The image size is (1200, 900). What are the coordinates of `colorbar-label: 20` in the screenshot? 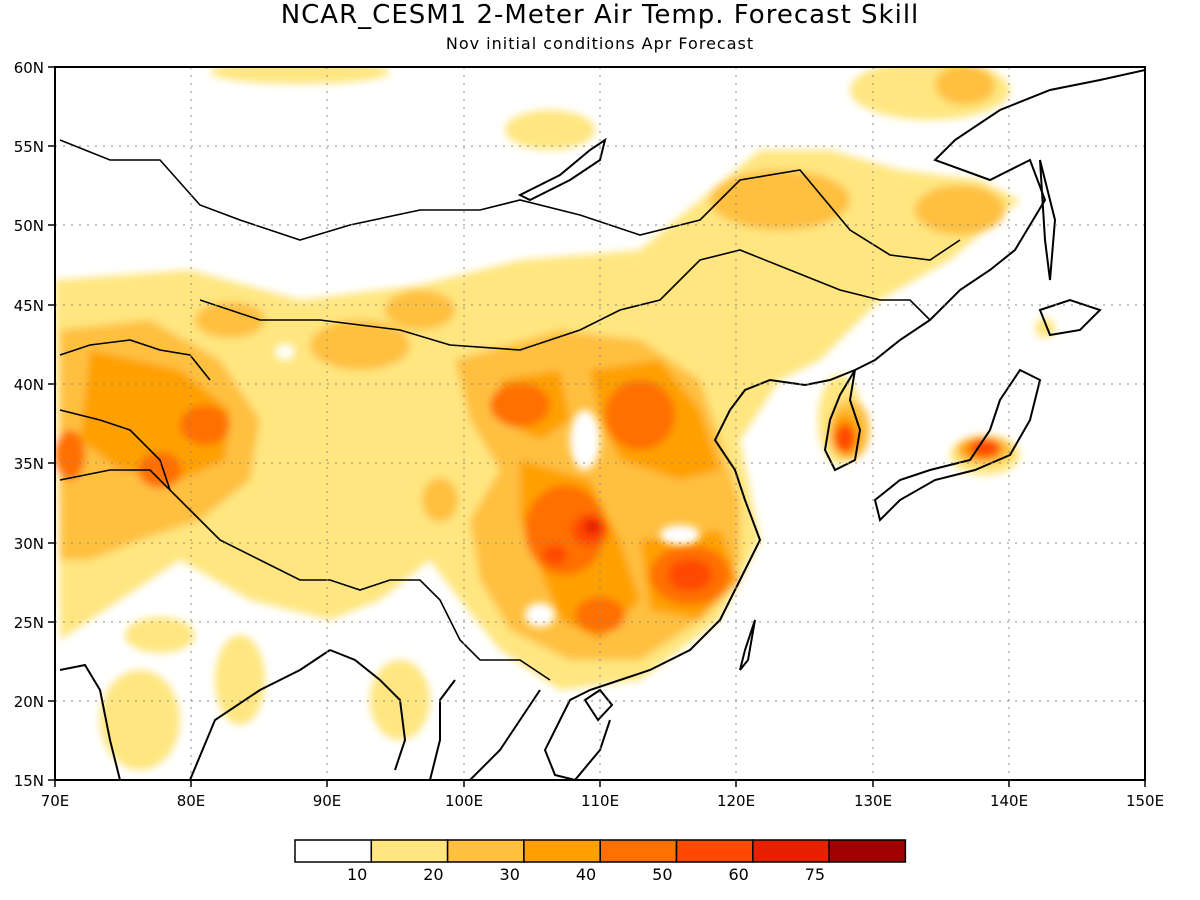 It's located at (433, 874).